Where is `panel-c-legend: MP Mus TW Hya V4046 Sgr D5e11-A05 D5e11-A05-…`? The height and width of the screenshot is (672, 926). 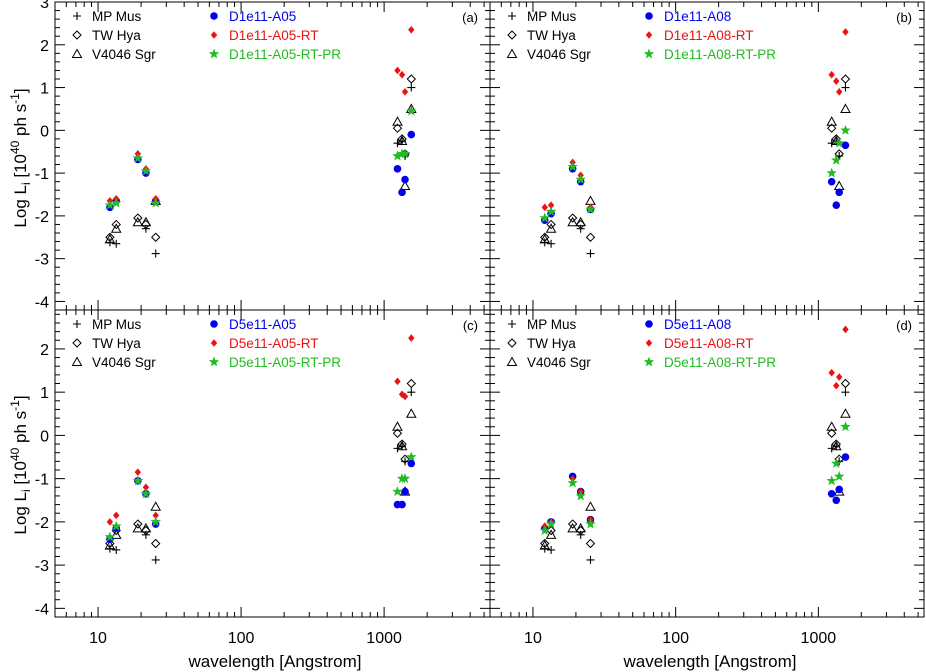 panel-c-legend: MP Mus TW Hya V4046 Sgr D5e11-A05 D5e11-A05-… is located at coordinates (206, 343).